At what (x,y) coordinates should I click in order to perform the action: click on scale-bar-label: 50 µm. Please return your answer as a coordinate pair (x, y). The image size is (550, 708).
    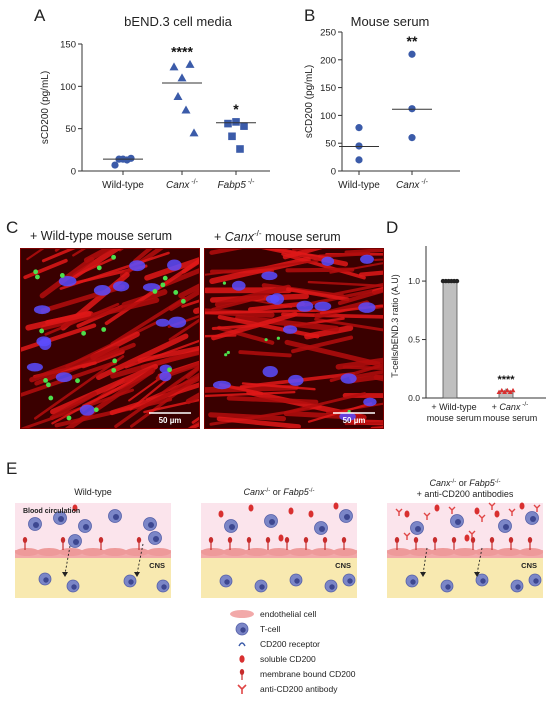
    Looking at the image, I should click on (354, 420).